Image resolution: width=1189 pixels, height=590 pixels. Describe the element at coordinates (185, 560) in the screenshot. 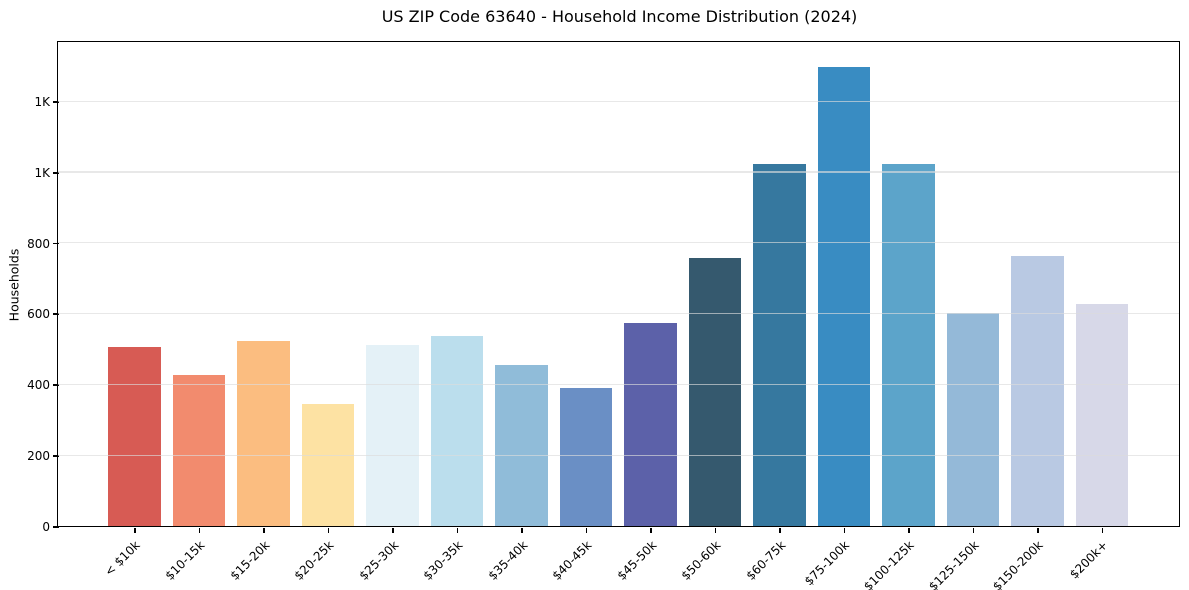

I see `x-tick-label: $10-15k` at that location.